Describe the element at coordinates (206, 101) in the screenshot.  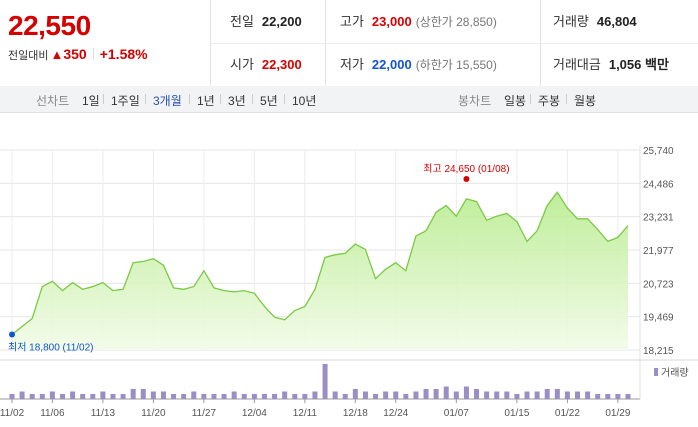
I see `period-1y: 1년` at that location.